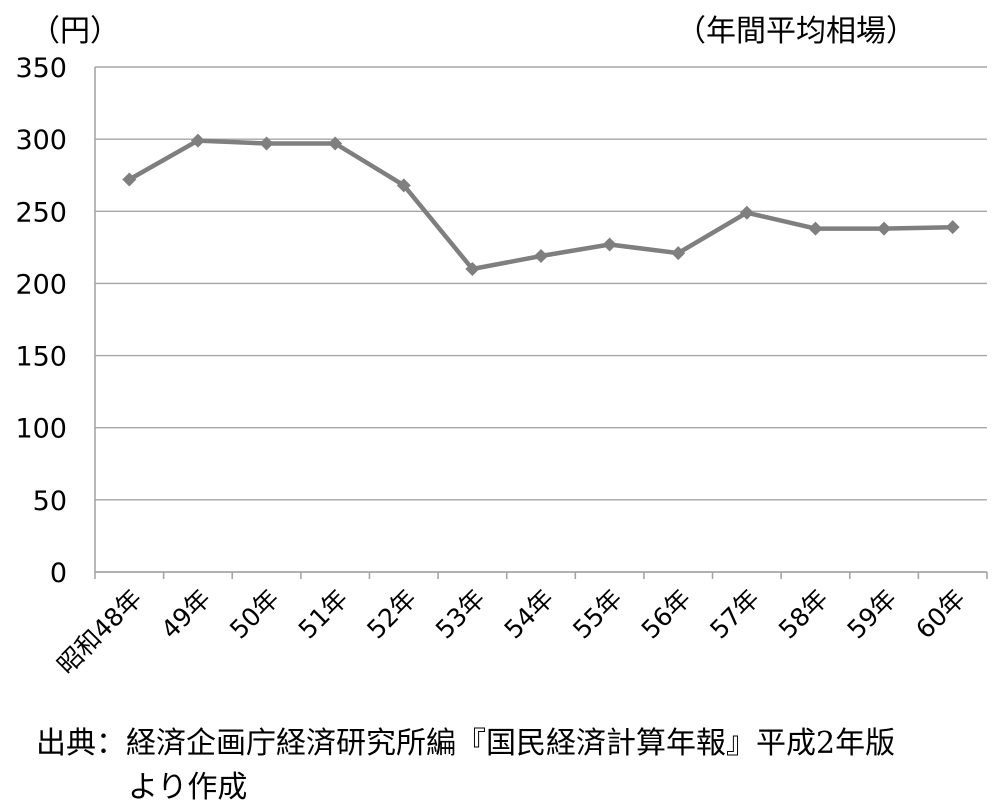 This screenshot has height=812, width=1000. What do you see at coordinates (734, 614) in the screenshot?
I see `x-tick-label: 57年` at bounding box center [734, 614].